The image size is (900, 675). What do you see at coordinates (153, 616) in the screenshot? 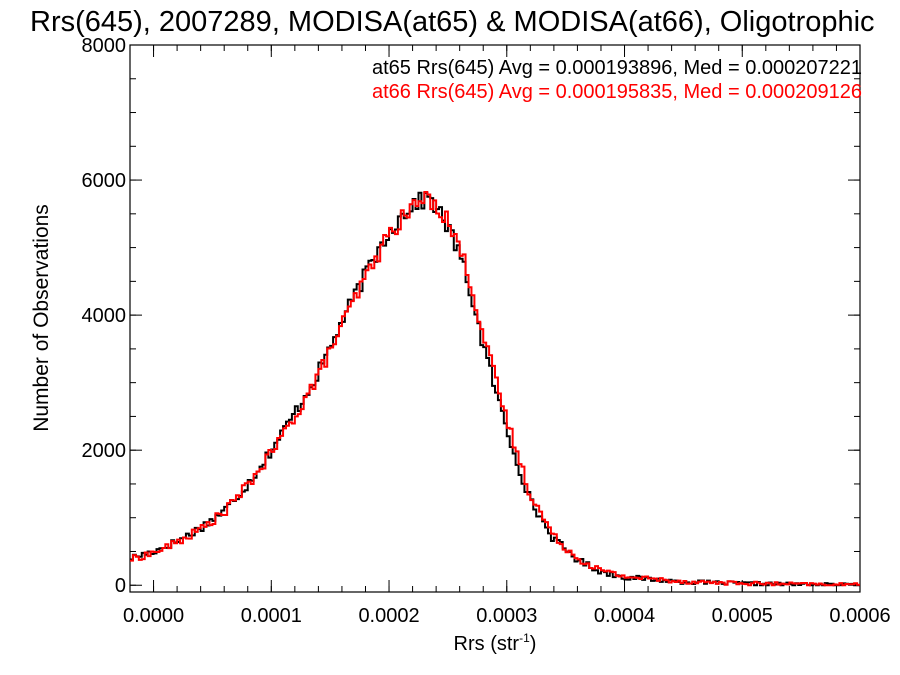
I see `x-tick-label: 0.0000` at bounding box center [153, 616].